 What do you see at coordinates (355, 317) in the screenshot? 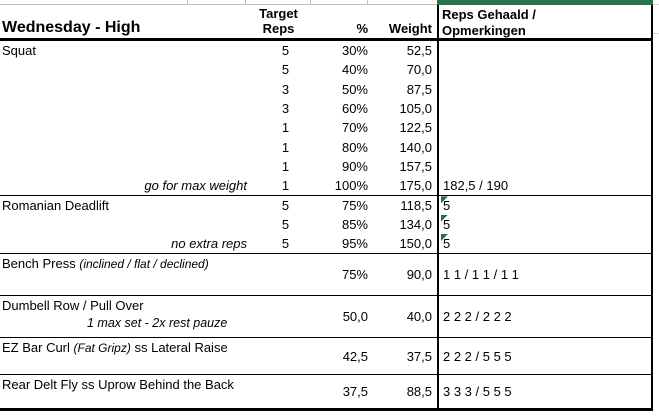
I see `percent-cell: 50,0` at bounding box center [355, 317].